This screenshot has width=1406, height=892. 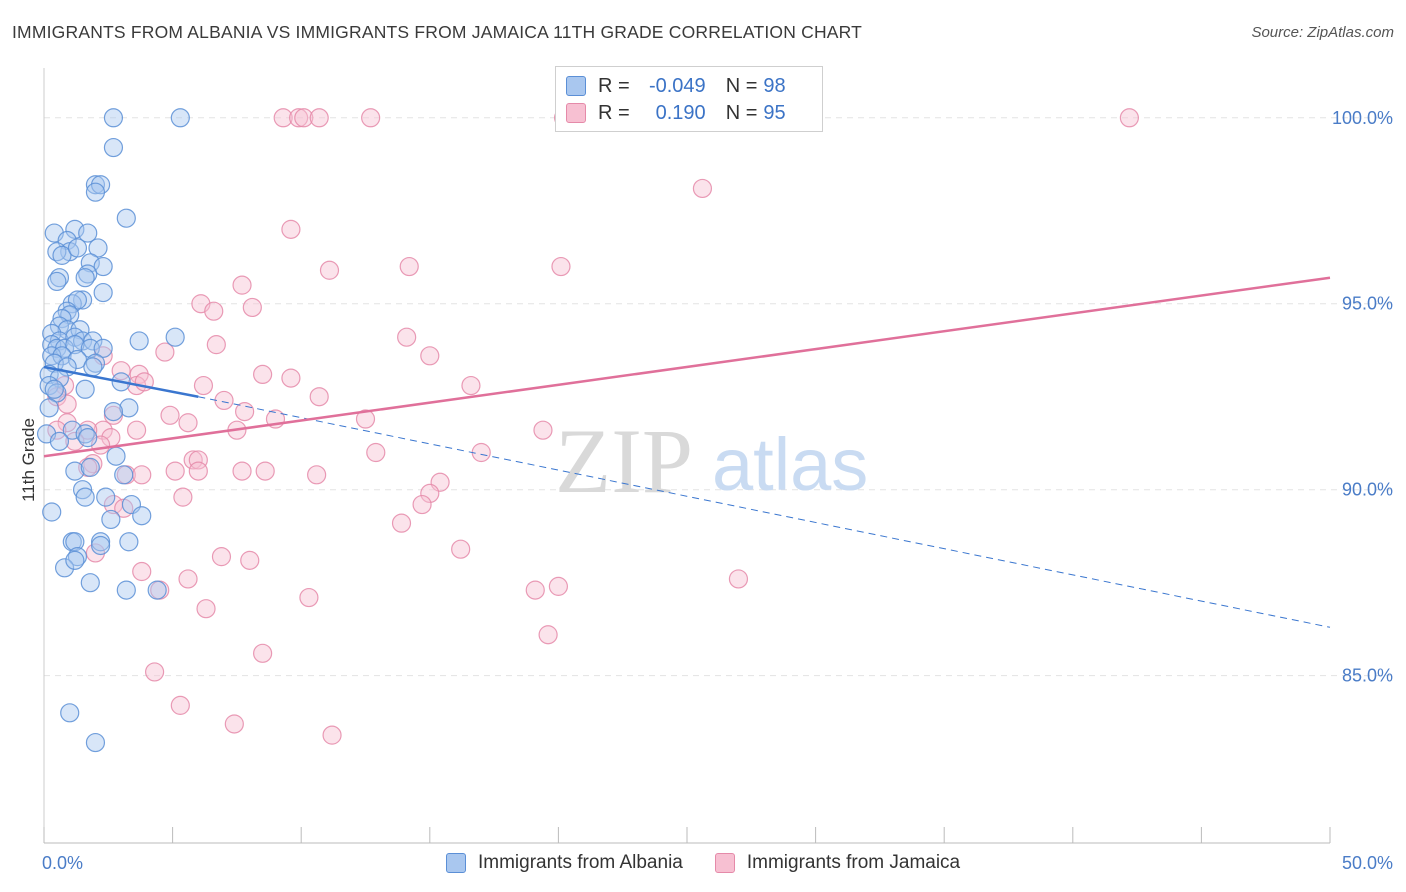 I want to click on watermark-atlas: atlas, so click(x=790, y=464).